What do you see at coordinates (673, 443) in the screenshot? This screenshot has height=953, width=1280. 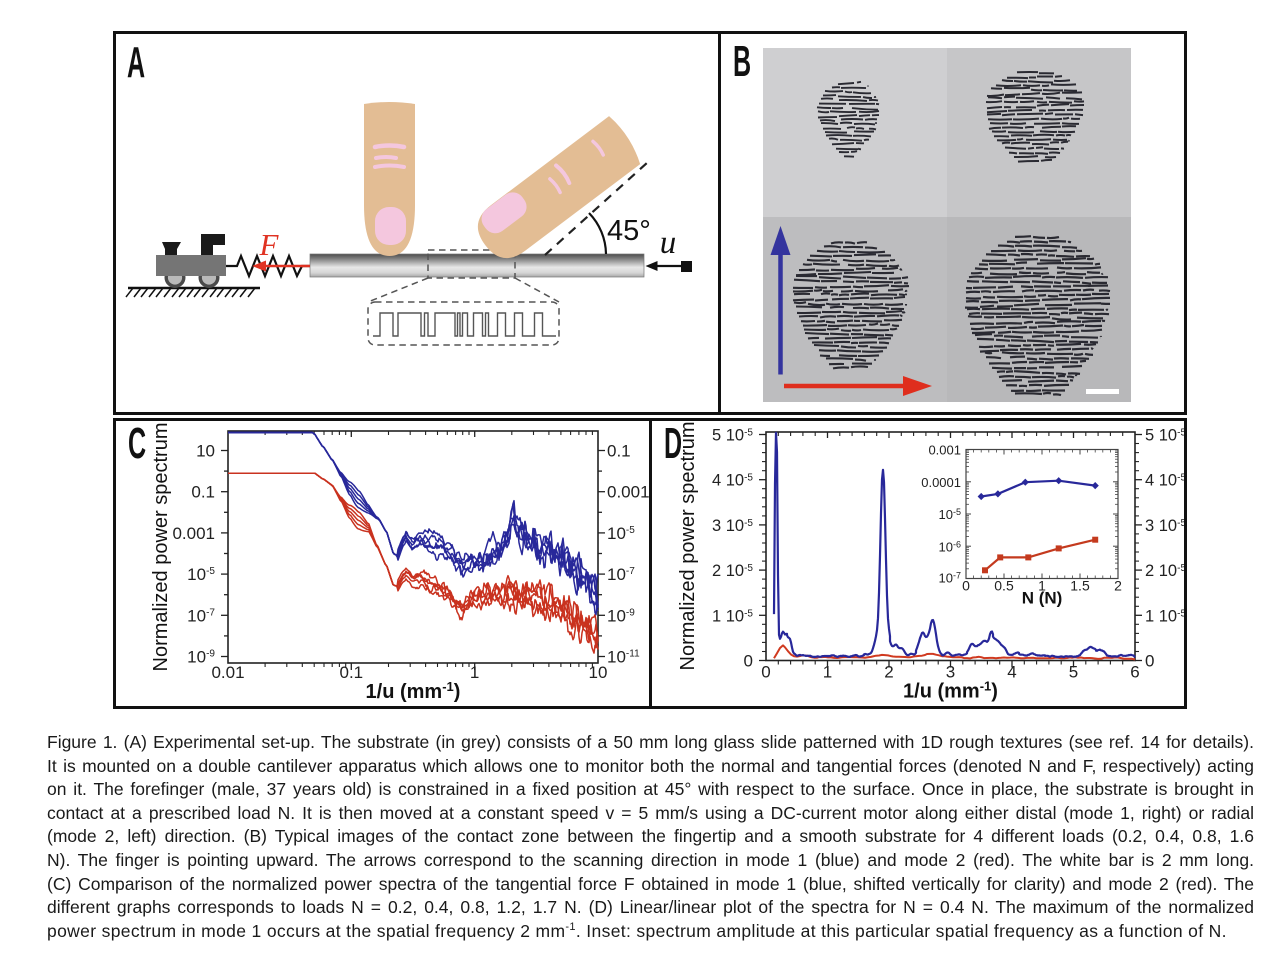 I see `svg-text: D` at bounding box center [673, 443].